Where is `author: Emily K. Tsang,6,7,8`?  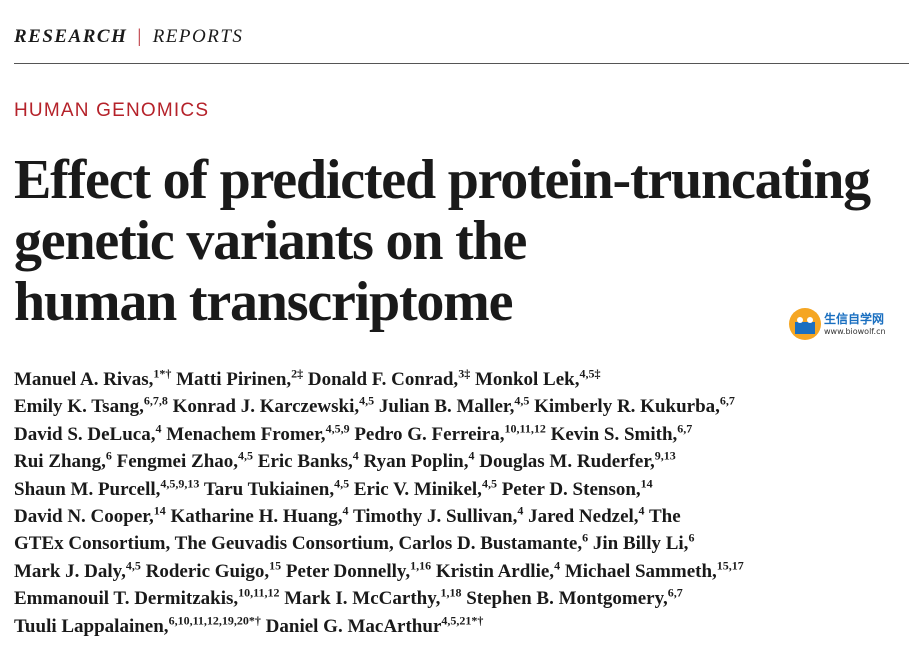
author: Emily K. Tsang,6,7,8 is located at coordinates (91, 406).